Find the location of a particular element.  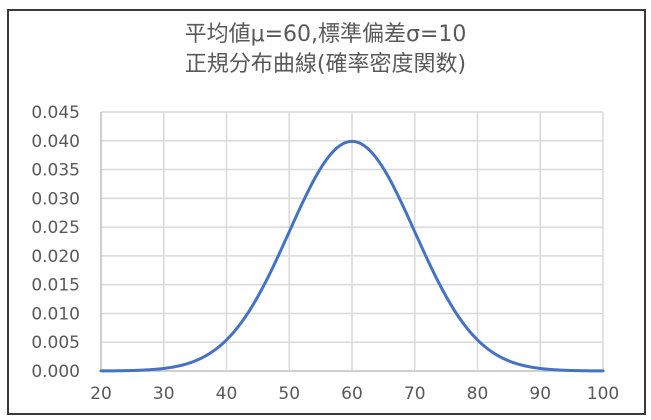

y-tick-label: 0.040 is located at coordinates (55, 142).